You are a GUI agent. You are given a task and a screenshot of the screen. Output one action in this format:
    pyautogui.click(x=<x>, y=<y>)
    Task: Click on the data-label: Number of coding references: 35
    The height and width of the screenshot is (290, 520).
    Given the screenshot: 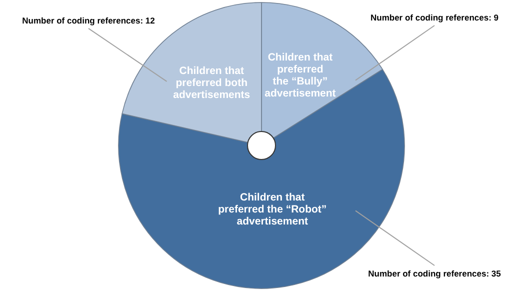 What is the action you would take?
    pyautogui.click(x=435, y=273)
    